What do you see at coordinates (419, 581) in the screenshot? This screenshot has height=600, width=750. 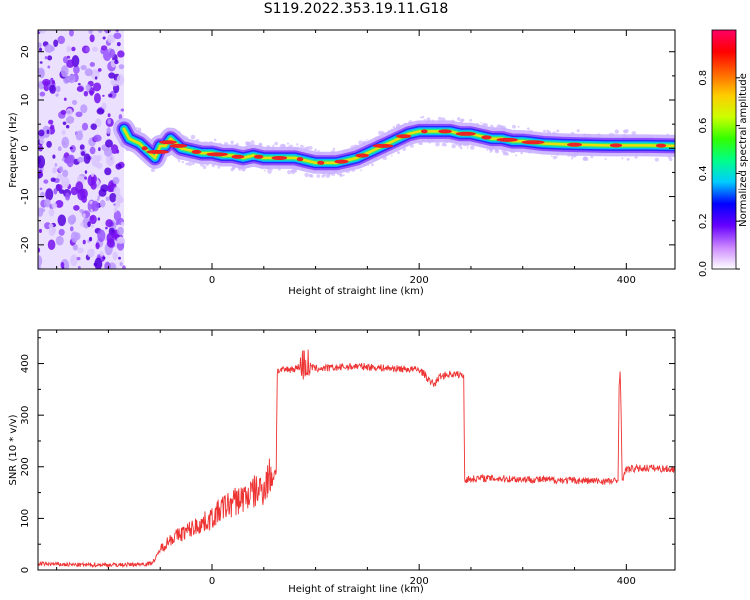 I see `x-tick-label: 200` at bounding box center [419, 581].